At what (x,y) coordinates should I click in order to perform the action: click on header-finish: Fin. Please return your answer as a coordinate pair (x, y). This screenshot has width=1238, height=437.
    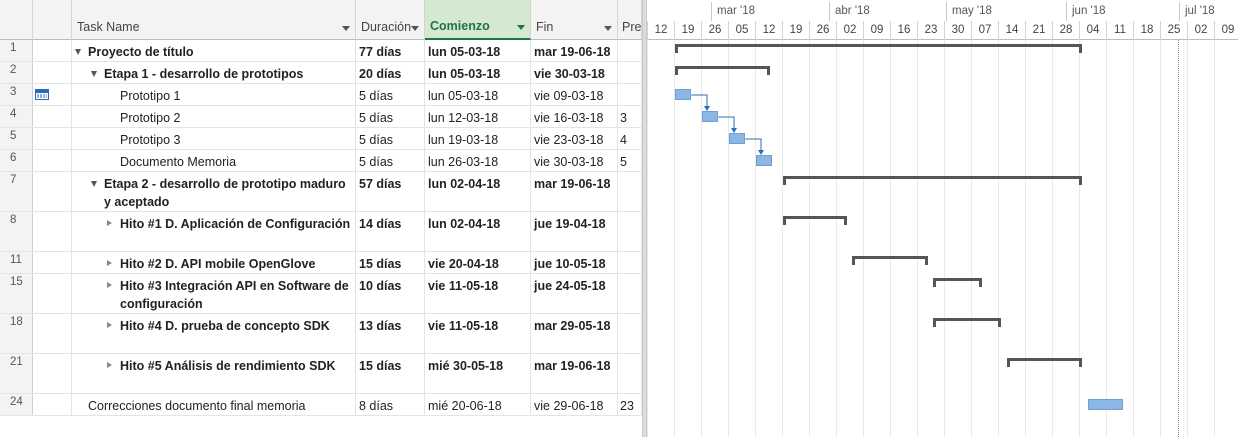
    Looking at the image, I should click on (574, 20).